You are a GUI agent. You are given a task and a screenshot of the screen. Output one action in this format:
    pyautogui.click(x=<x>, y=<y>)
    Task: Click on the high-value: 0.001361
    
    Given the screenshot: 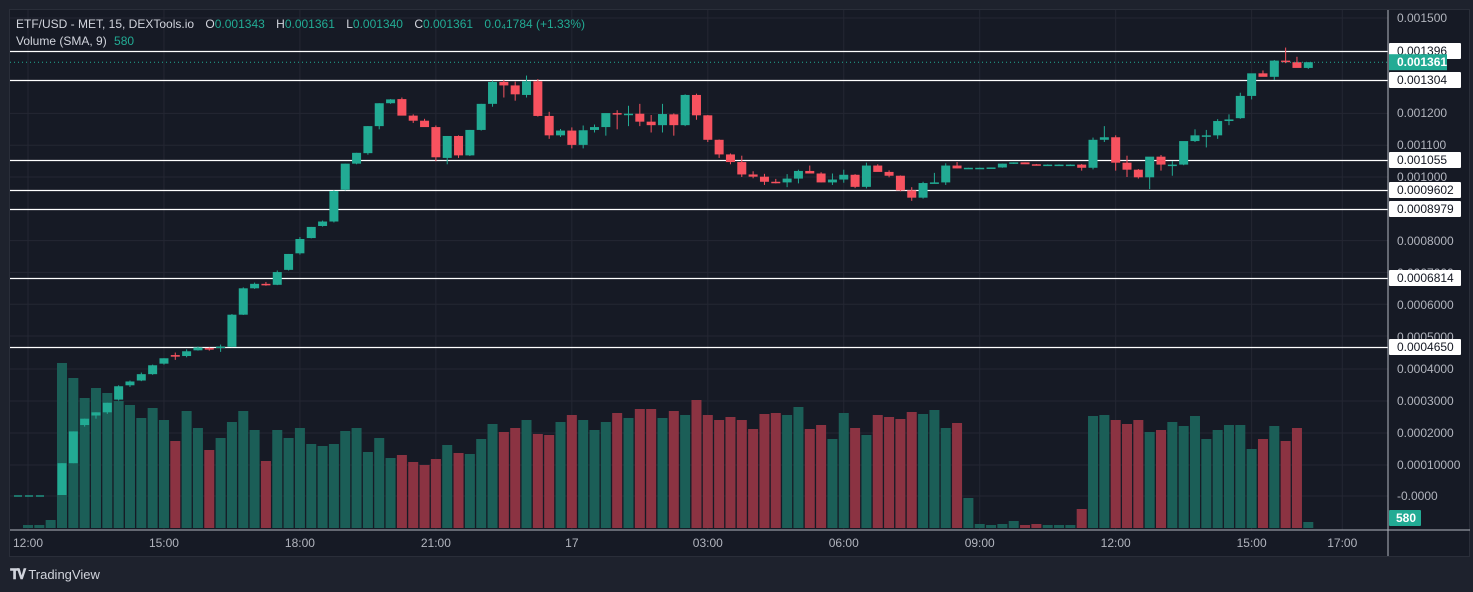 What is the action you would take?
    pyautogui.click(x=309, y=24)
    